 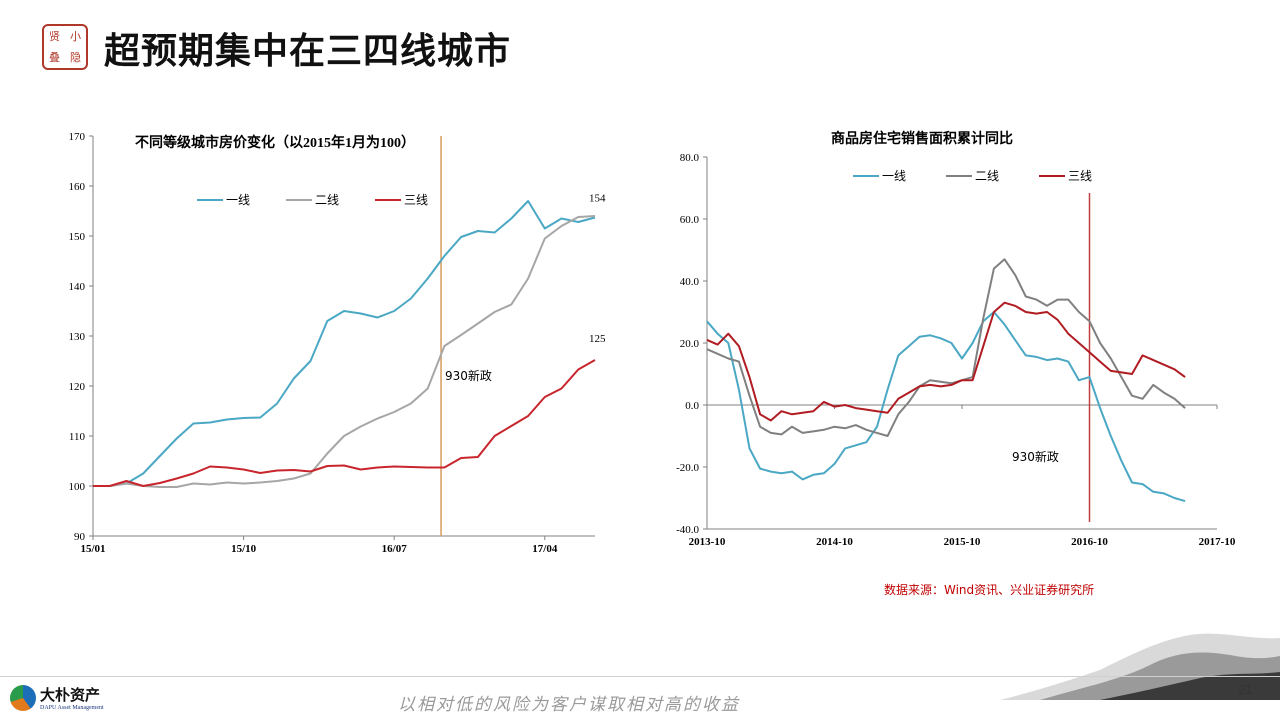 I want to click on y-tick-label: 170, so click(x=77, y=137).